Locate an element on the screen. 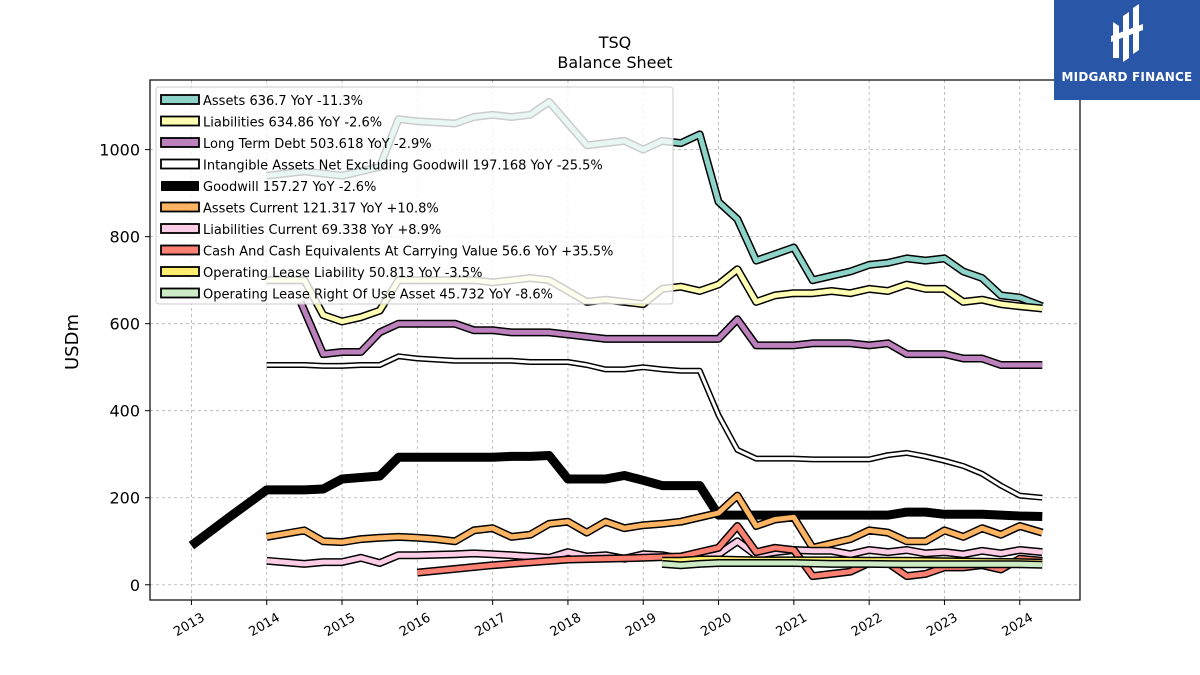 The image size is (1200, 675). y-tick-label: 400 is located at coordinates (124, 411).